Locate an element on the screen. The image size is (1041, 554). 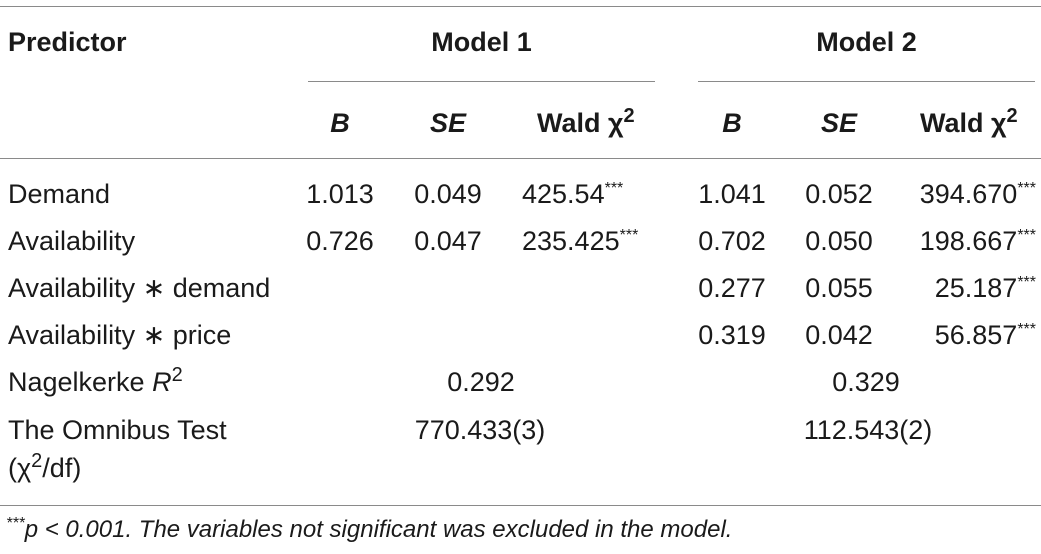
nagelkerke-label-text: Nagelkerke is located at coordinates (80, 382).